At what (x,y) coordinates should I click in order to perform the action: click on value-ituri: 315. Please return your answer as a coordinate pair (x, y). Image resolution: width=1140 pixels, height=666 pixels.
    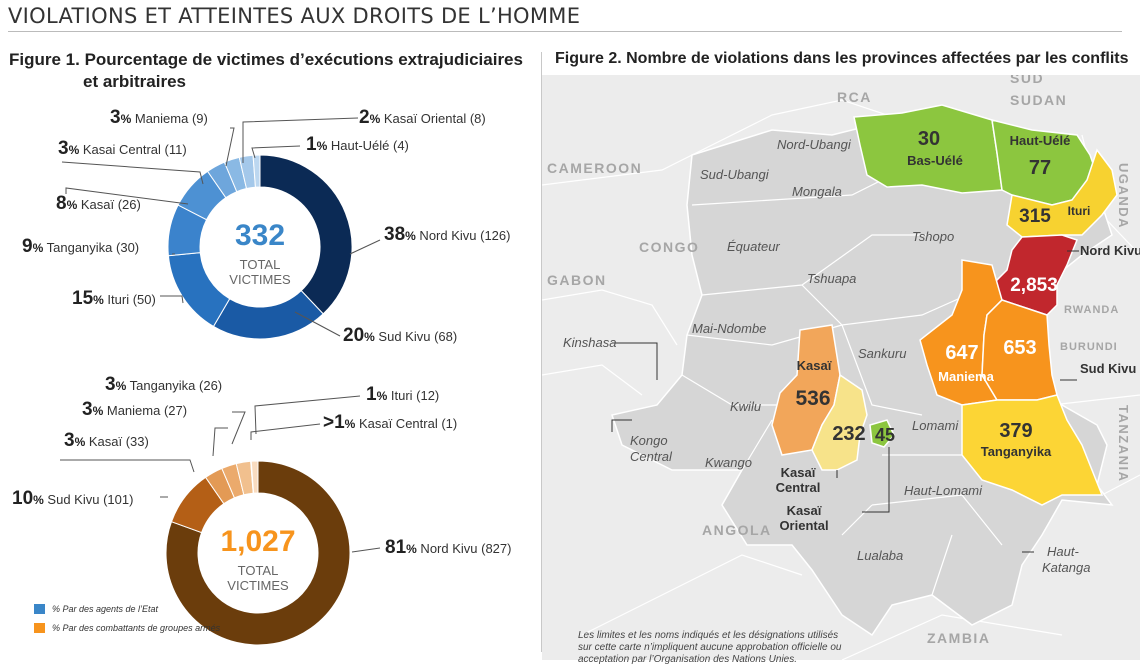
    Looking at the image, I should click on (1035, 216).